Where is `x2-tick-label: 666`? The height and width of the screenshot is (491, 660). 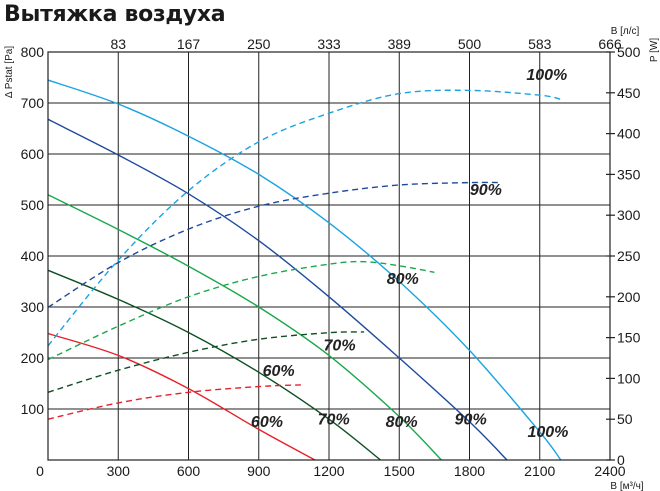
x2-tick-label: 666 is located at coordinates (610, 44).